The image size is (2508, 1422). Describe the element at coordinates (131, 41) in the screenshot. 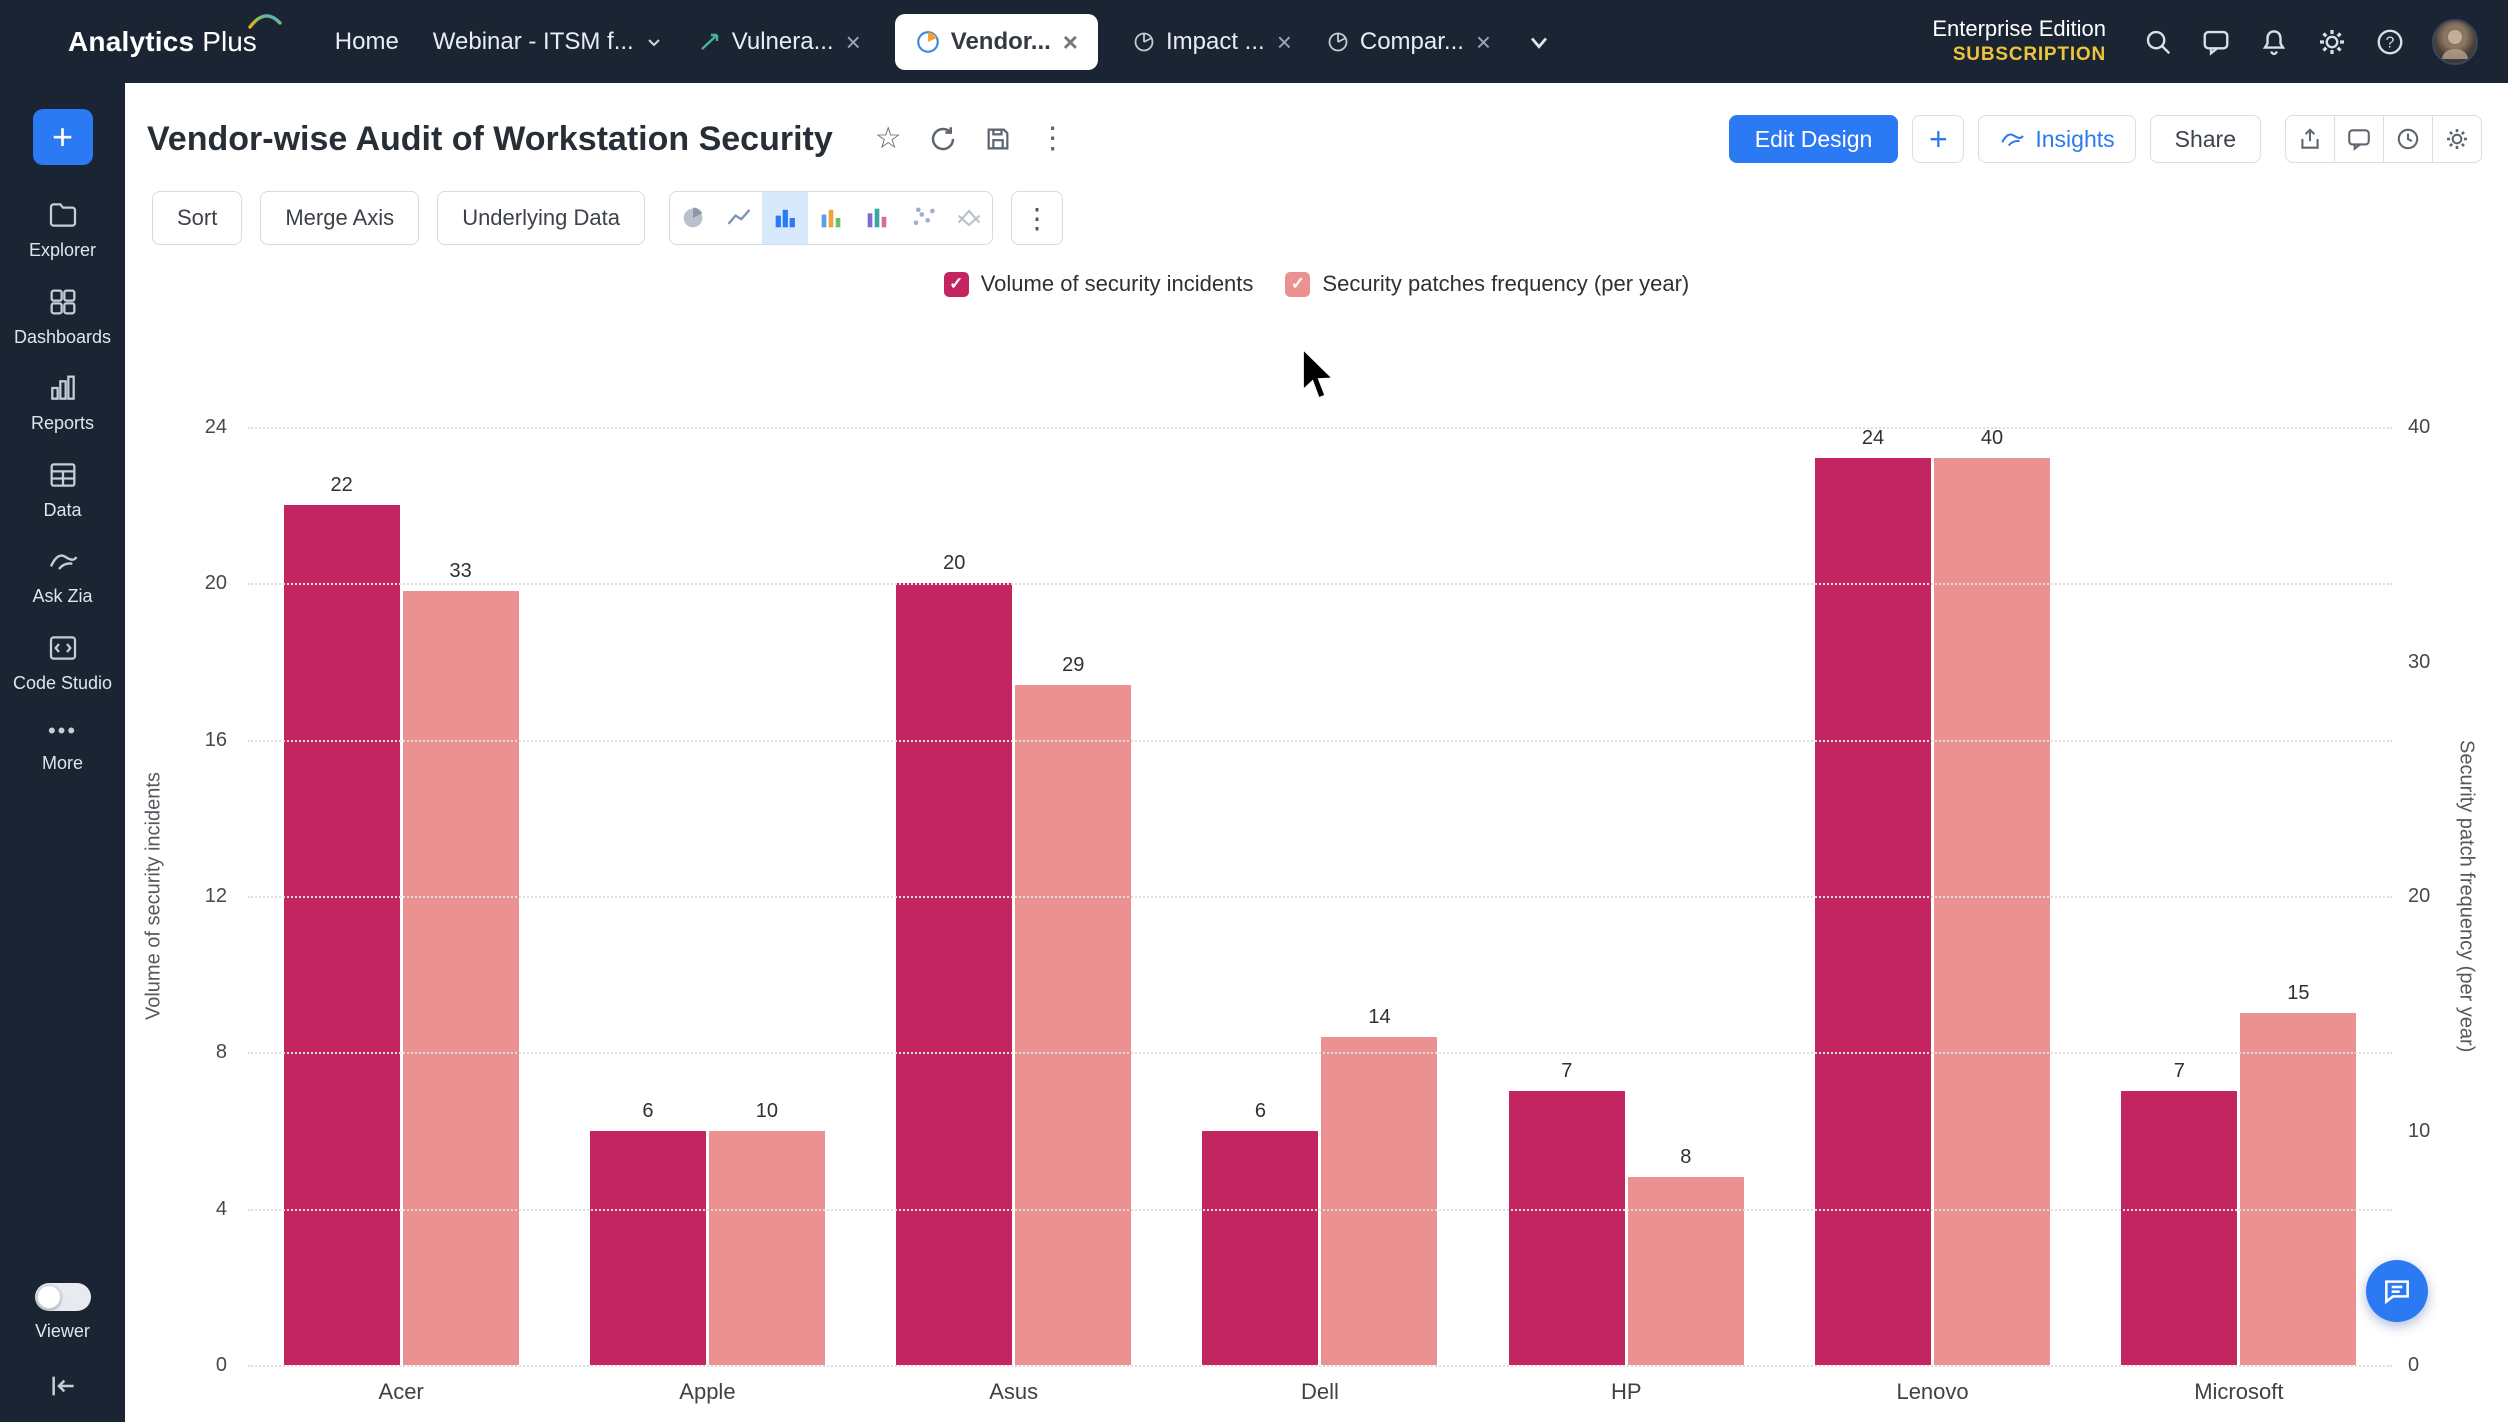

I see `logo-analytics: Analytics` at that location.